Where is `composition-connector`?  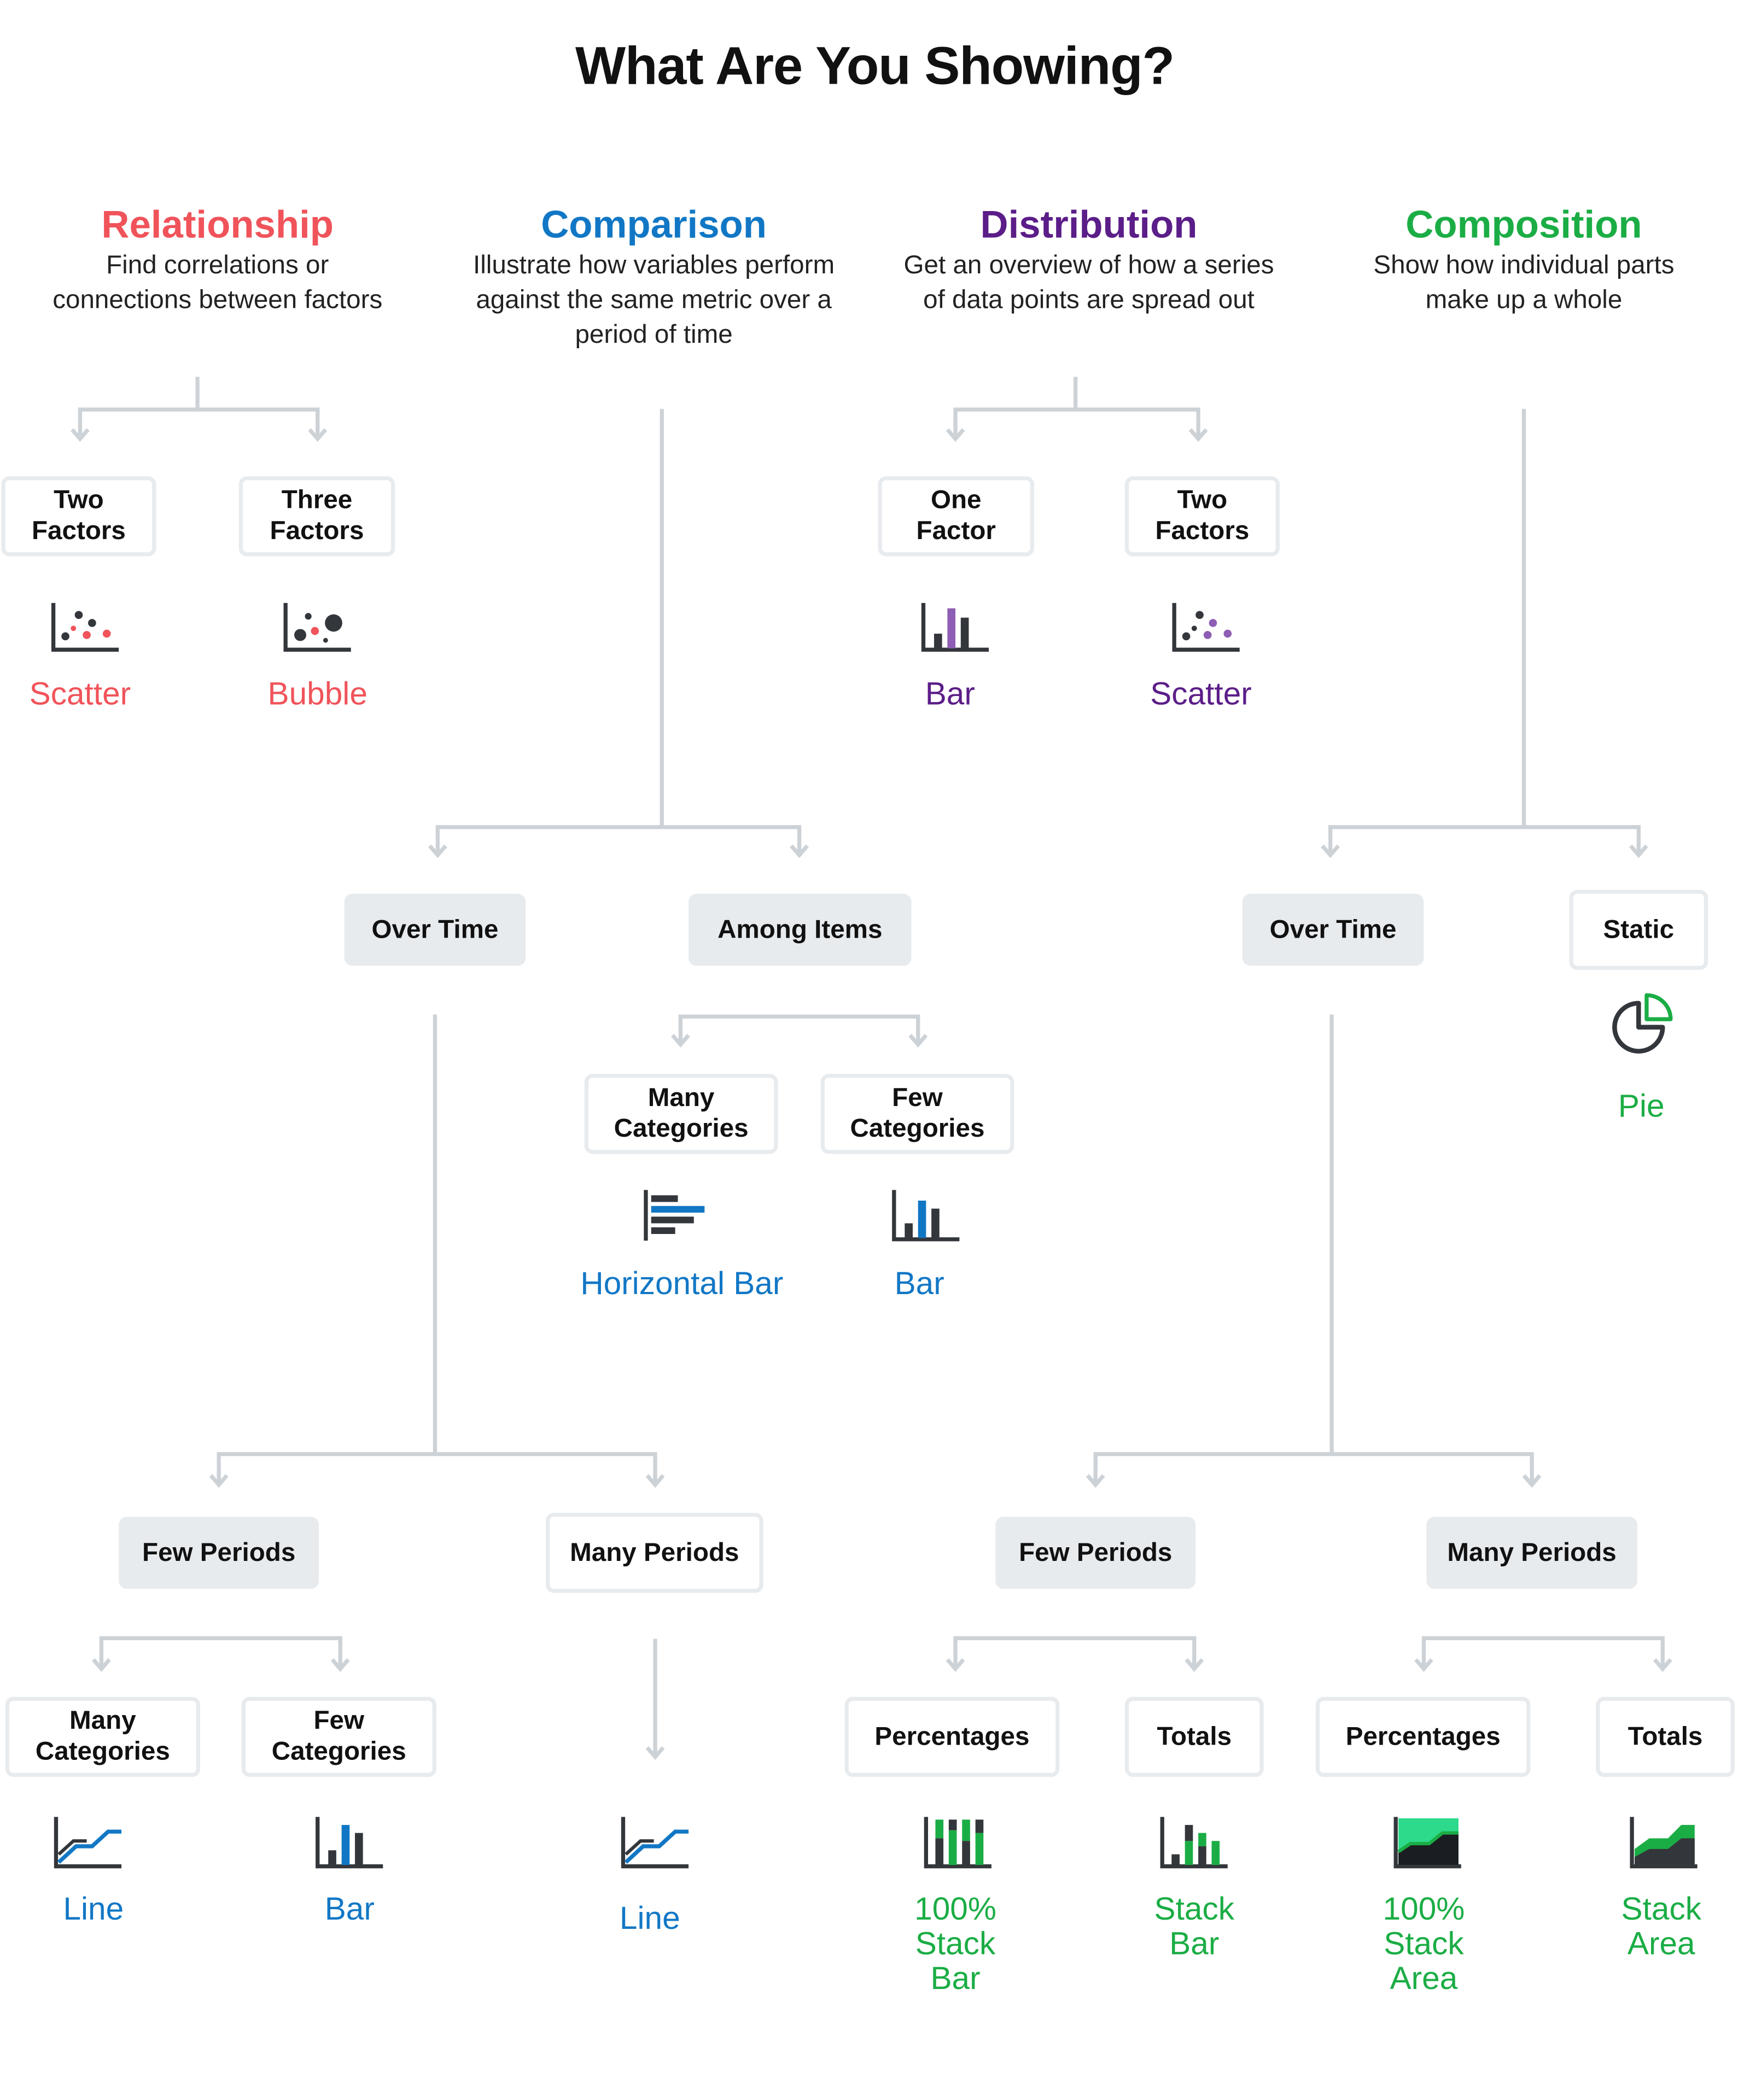 composition-connector is located at coordinates (1484, 633).